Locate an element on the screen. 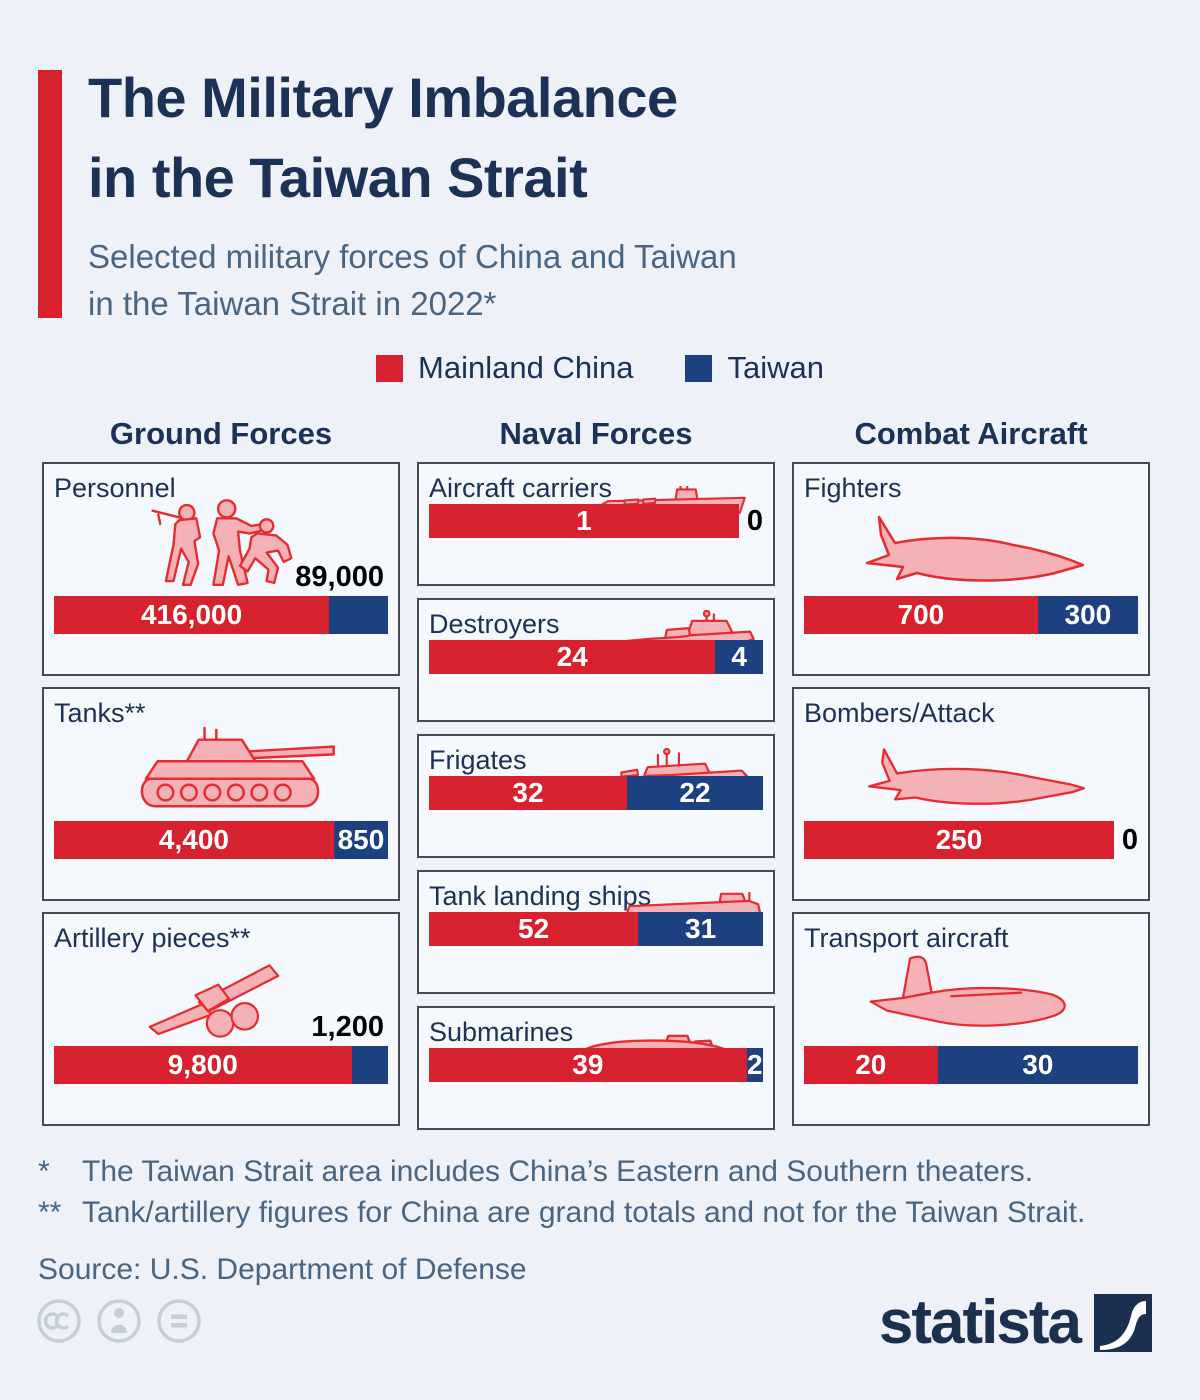 Image resolution: width=1200 pixels, height=1400 pixels. page-subtitle-line2: in the Taiwan Strait in 2022* is located at coordinates (292, 303).